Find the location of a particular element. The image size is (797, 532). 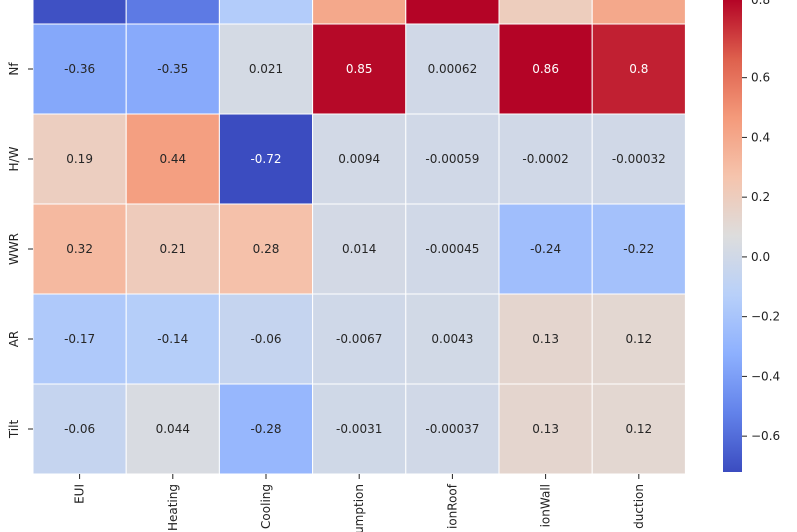

heatmap-cell-r3-c5 is located at coordinates (545, 249).